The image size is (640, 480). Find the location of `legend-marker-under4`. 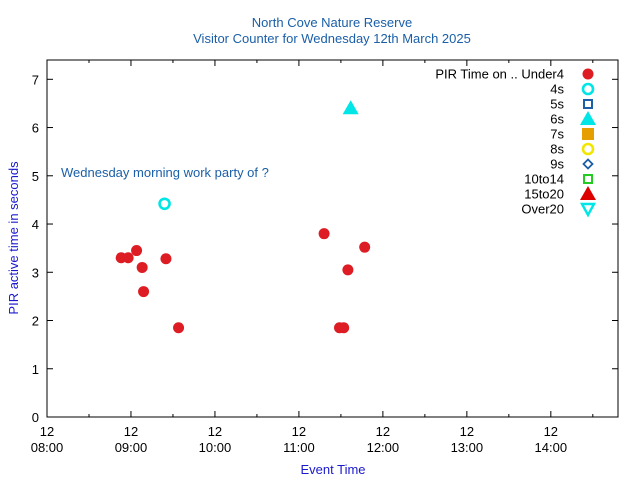

legend-marker-under4 is located at coordinates (588, 74).